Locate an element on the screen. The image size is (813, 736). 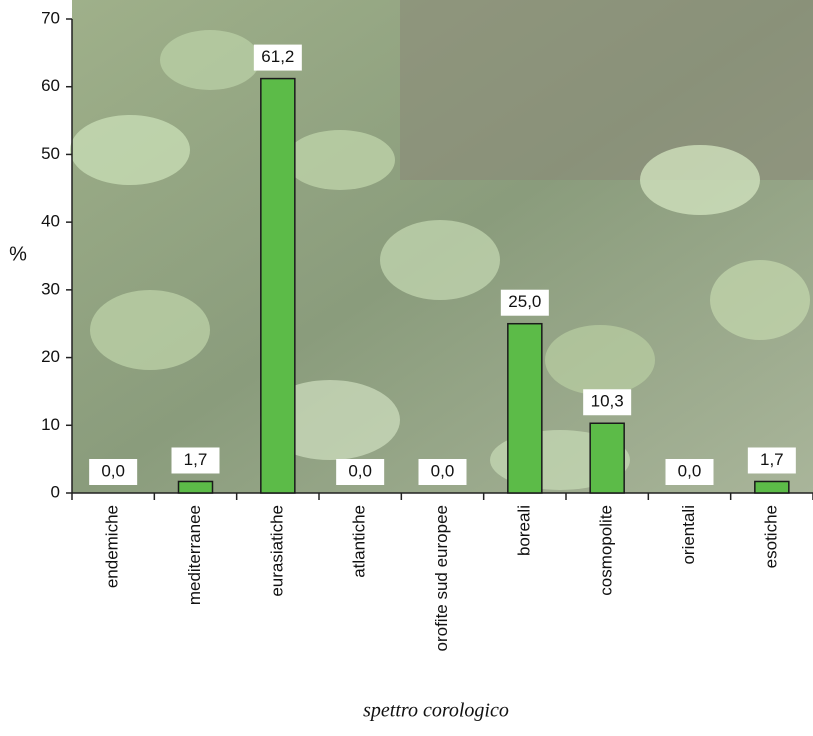
x-tick-label: cosmopolite is located at coordinates (606, 550).